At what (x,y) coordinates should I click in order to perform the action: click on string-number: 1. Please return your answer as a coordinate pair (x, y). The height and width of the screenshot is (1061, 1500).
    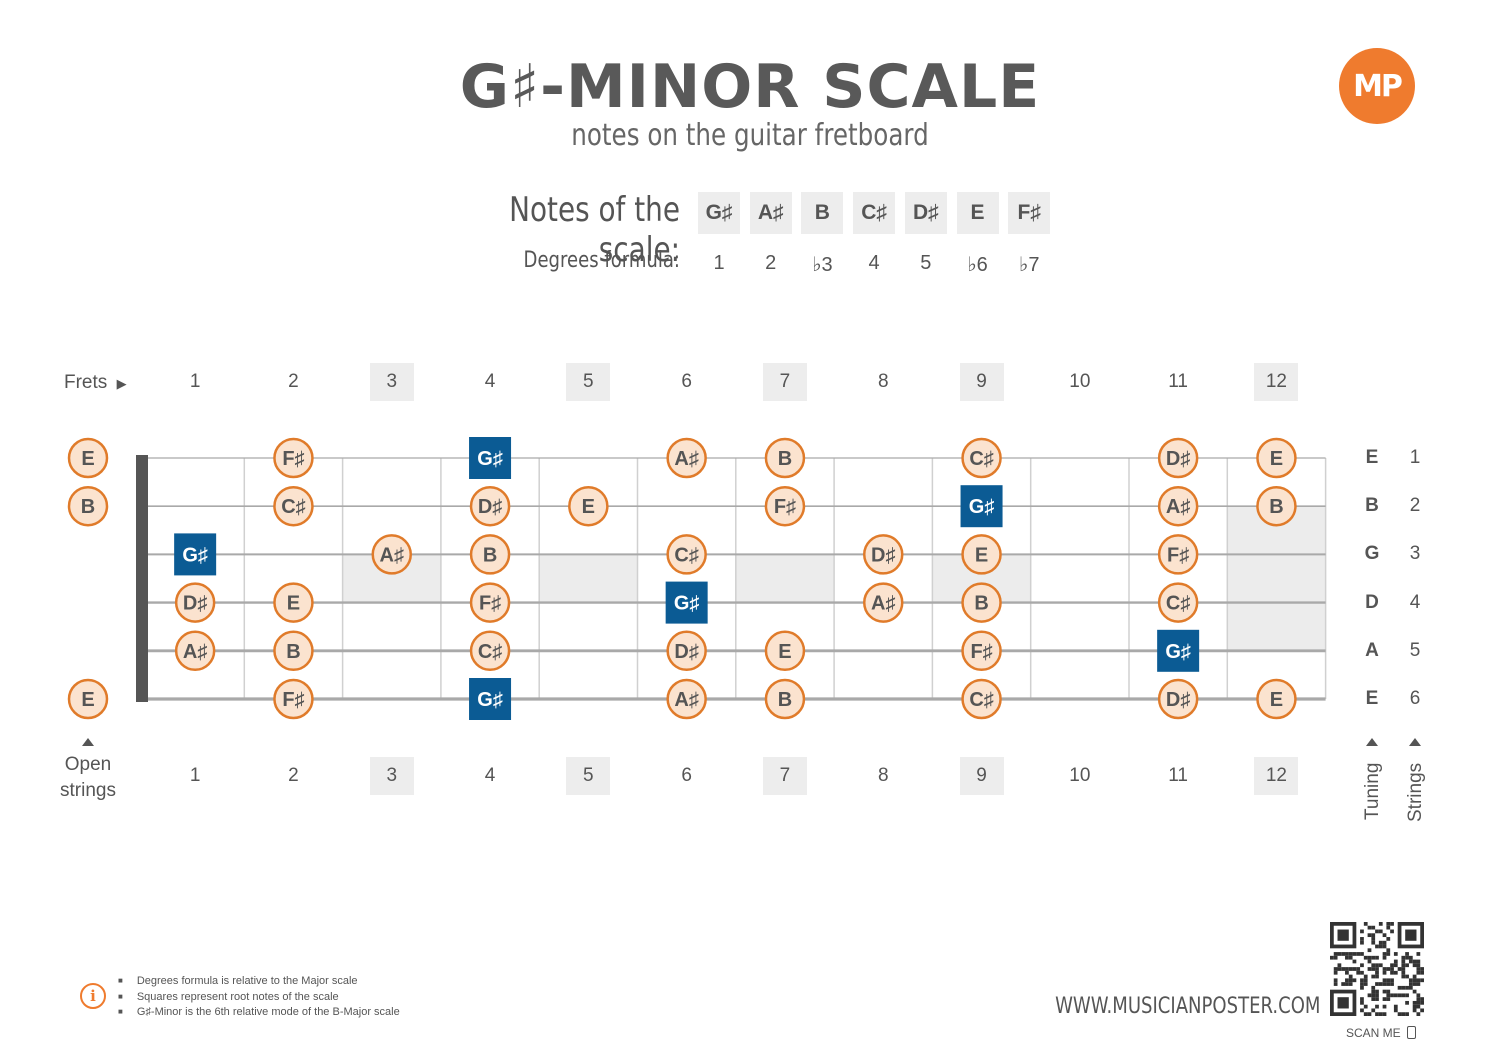
    Looking at the image, I should click on (1415, 457).